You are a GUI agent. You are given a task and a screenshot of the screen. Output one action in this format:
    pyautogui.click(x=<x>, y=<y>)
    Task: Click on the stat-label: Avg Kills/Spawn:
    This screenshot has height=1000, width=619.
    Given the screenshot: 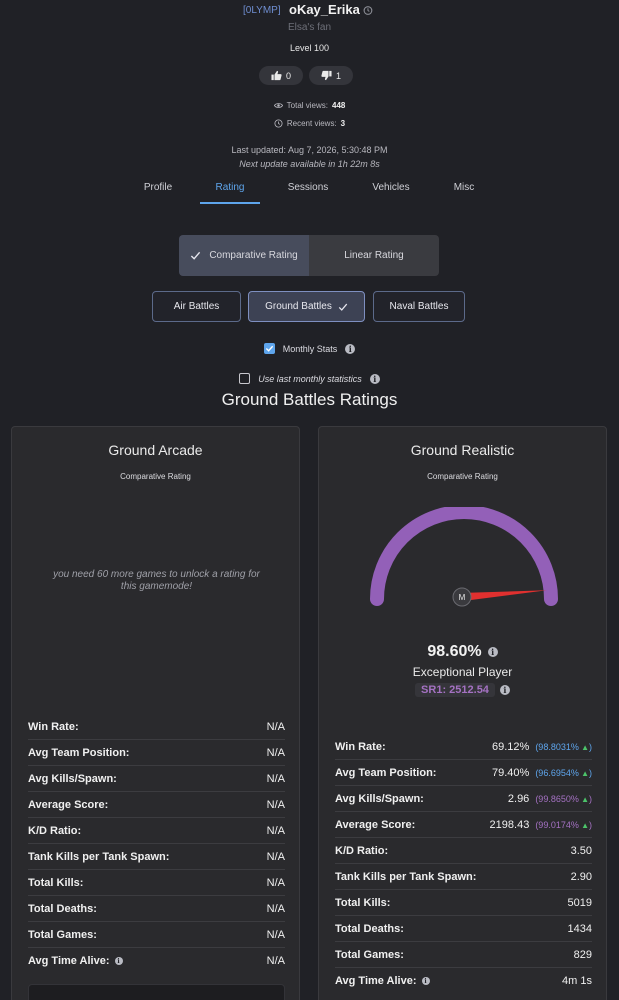 What is the action you would take?
    pyautogui.click(x=72, y=779)
    